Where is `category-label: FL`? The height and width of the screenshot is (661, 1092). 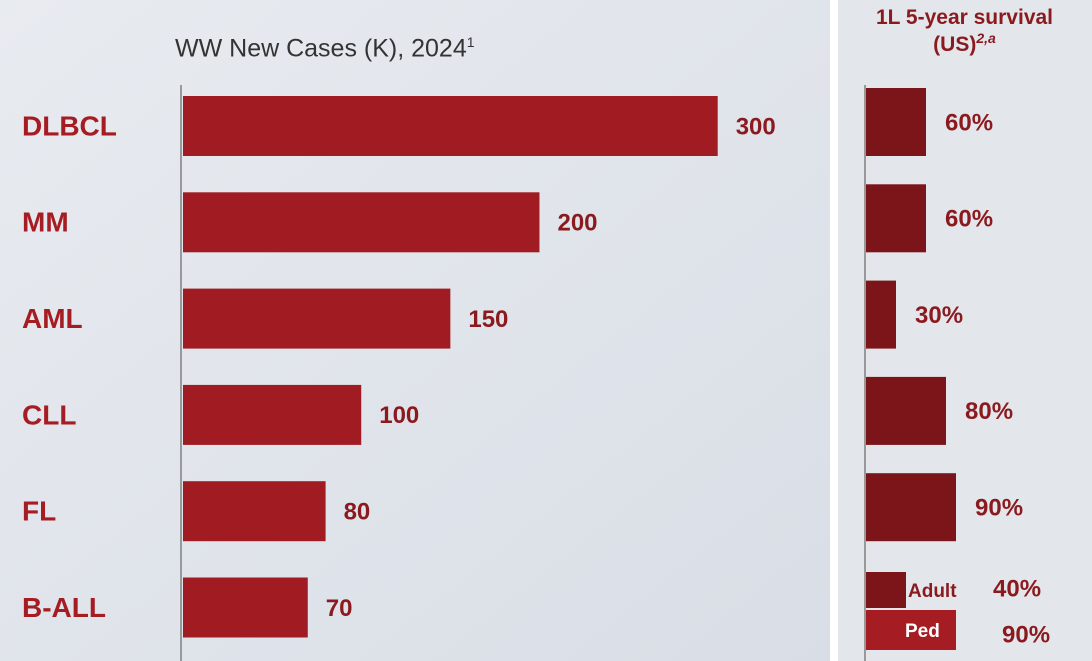 category-label: FL is located at coordinates (39, 511).